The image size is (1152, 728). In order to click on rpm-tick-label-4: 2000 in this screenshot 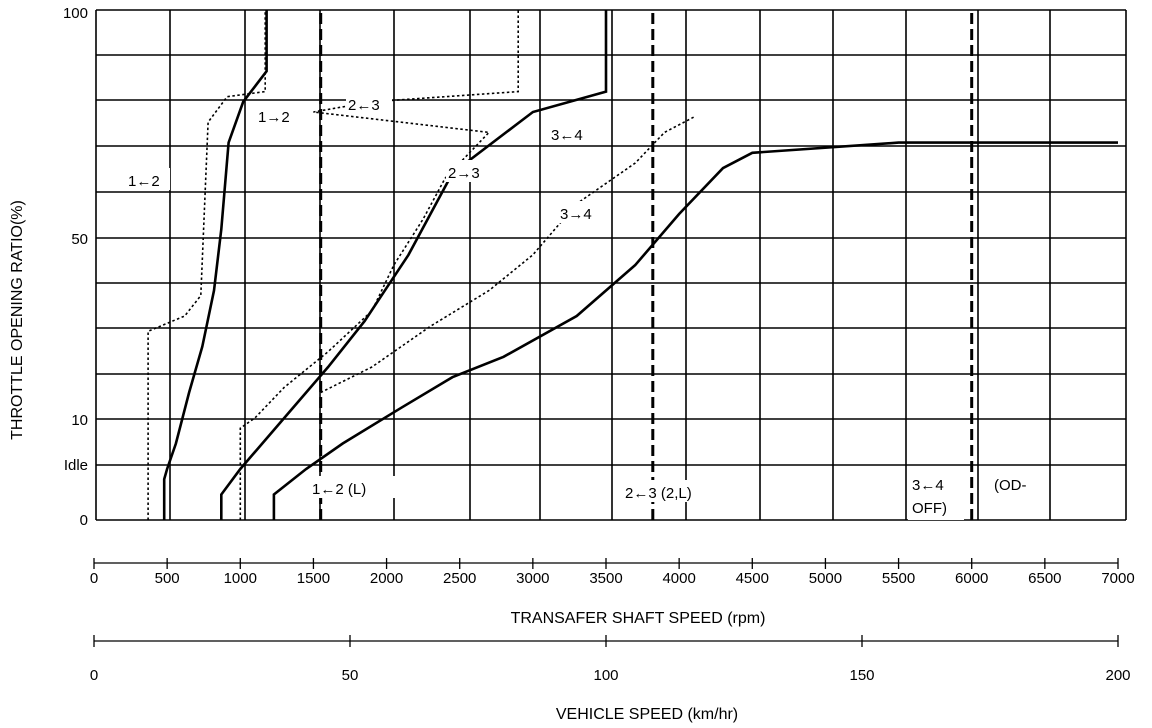, I will do `click(386, 578)`.